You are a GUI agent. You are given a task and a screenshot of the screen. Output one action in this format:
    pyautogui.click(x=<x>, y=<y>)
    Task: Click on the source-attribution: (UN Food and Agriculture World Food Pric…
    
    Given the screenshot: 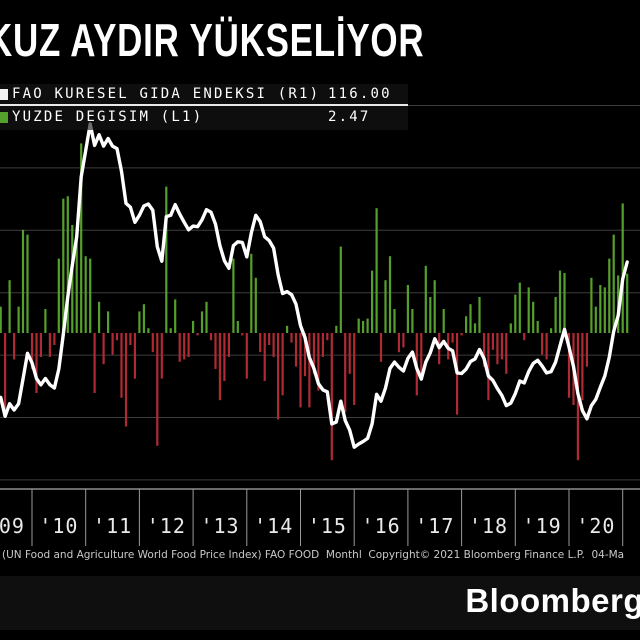 What is the action you would take?
    pyautogui.click(x=313, y=555)
    